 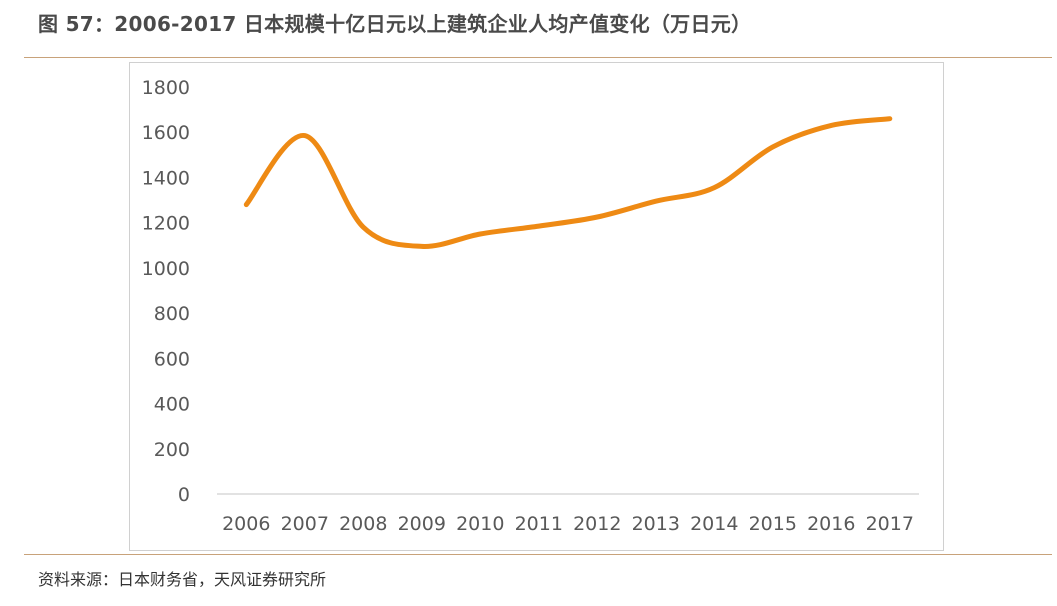 What do you see at coordinates (166, 291) in the screenshot?
I see `y-axis-tick-labels: 0 200 400 600 800 1000 1200 1400 1600 1800` at bounding box center [166, 291].